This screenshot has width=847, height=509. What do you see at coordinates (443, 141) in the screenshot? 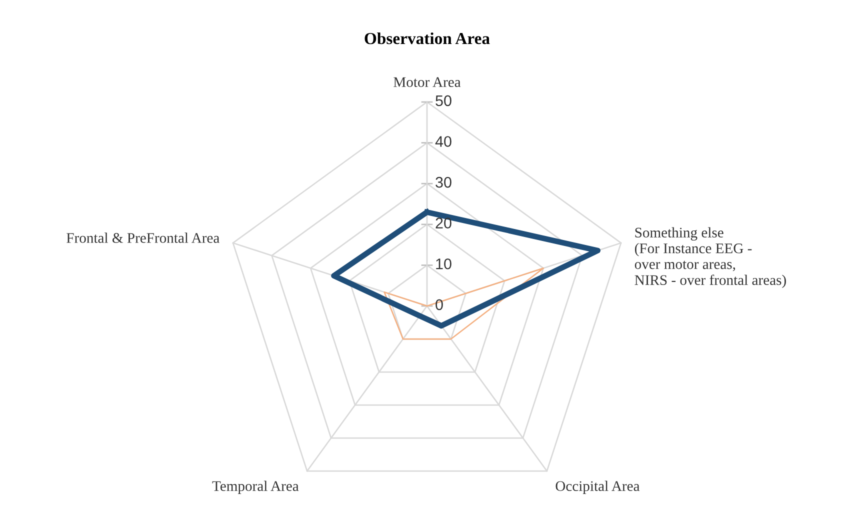
I see `y-tick-label: 40` at bounding box center [443, 141].